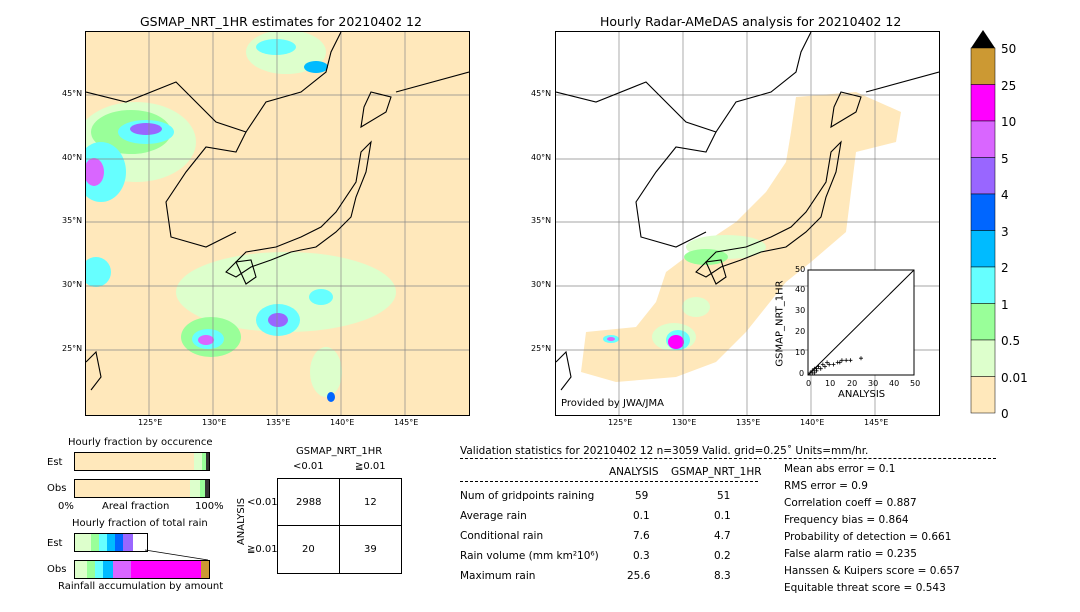 The image size is (1080, 612). I want to click on score-far: False alarm ratio = 0.235, so click(850, 554).